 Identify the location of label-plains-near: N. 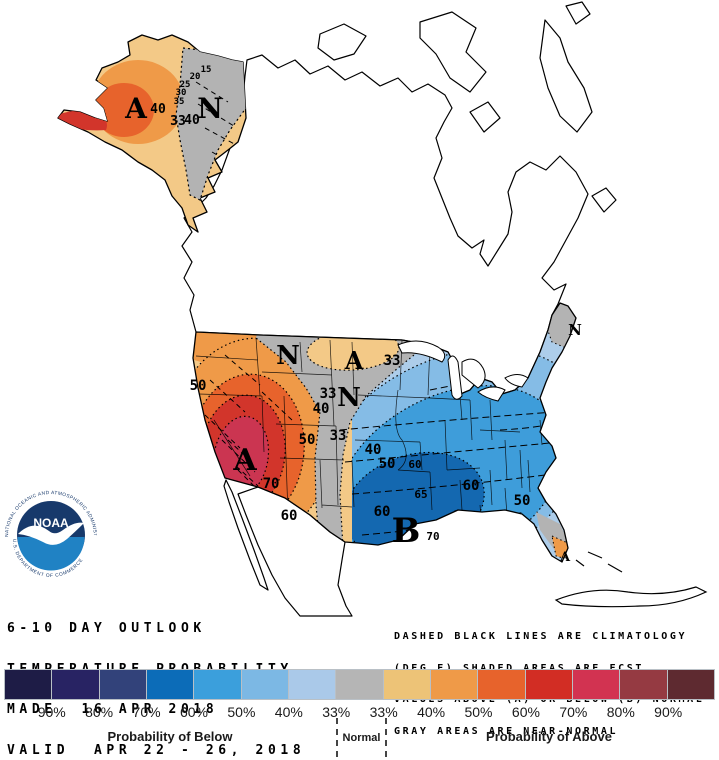
(349, 398).